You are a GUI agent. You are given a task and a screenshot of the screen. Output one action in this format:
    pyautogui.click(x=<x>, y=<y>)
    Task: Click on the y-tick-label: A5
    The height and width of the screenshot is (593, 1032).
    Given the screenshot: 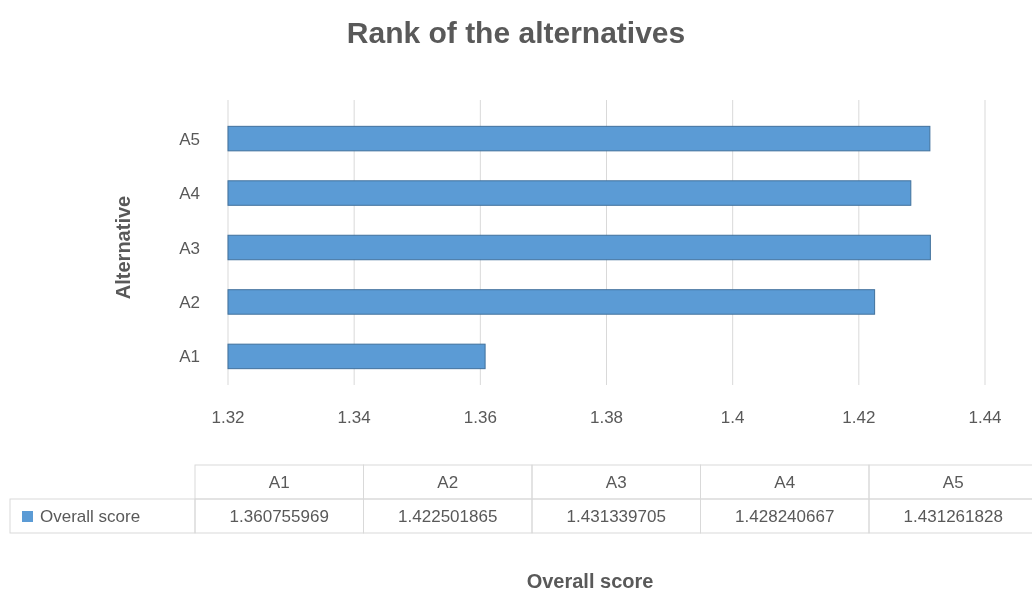 What is the action you would take?
    pyautogui.click(x=189, y=139)
    